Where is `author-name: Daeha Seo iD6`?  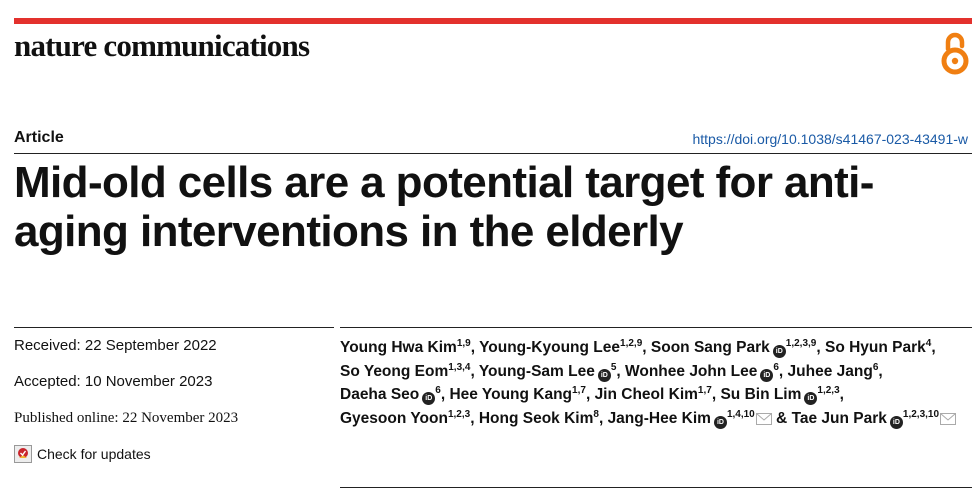 author-name: Daeha Seo iD6 is located at coordinates (390, 394).